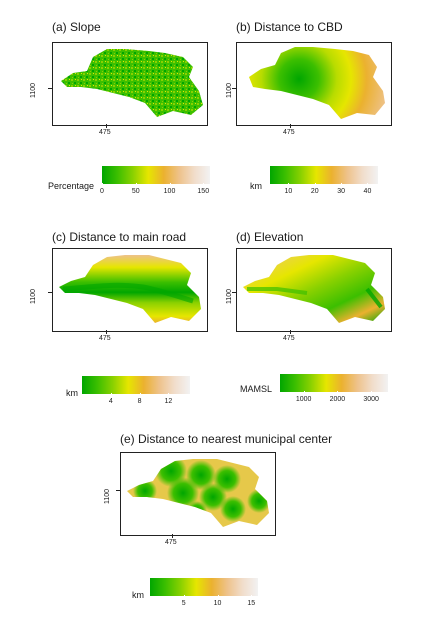 The height and width of the screenshot is (625, 435). What do you see at coordinates (289, 27) in the screenshot?
I see `panel-title: (b) Distance to CBD` at bounding box center [289, 27].